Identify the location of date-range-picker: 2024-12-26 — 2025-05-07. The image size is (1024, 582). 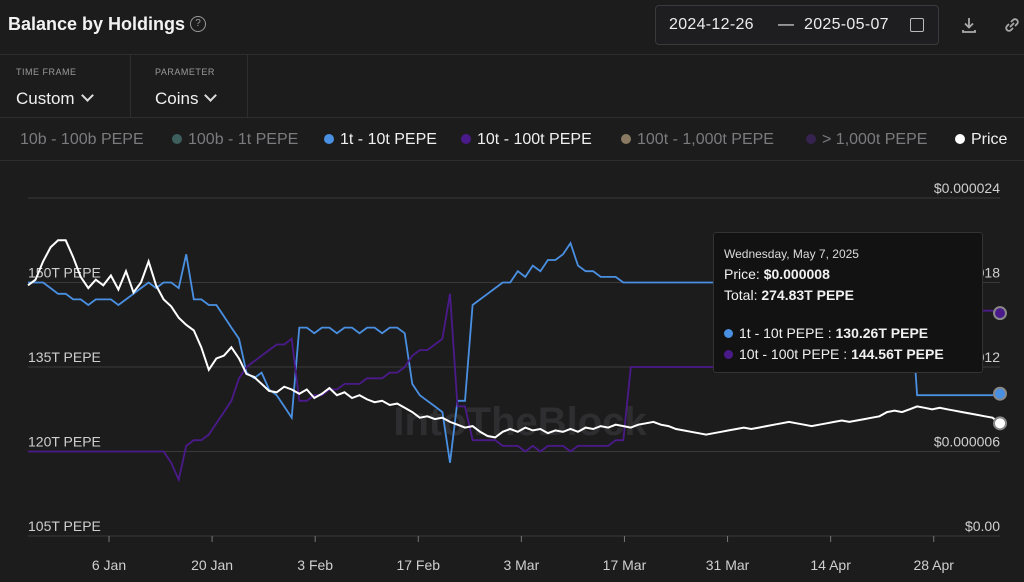
(797, 25).